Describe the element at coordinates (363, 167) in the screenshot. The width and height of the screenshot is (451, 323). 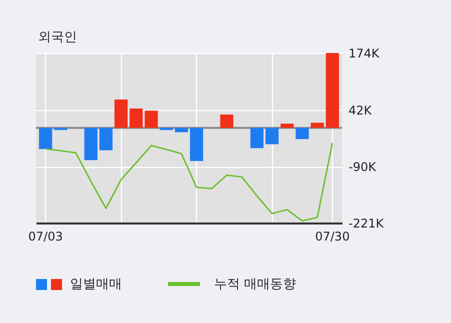
I see `y-tick-label: -90K` at that location.